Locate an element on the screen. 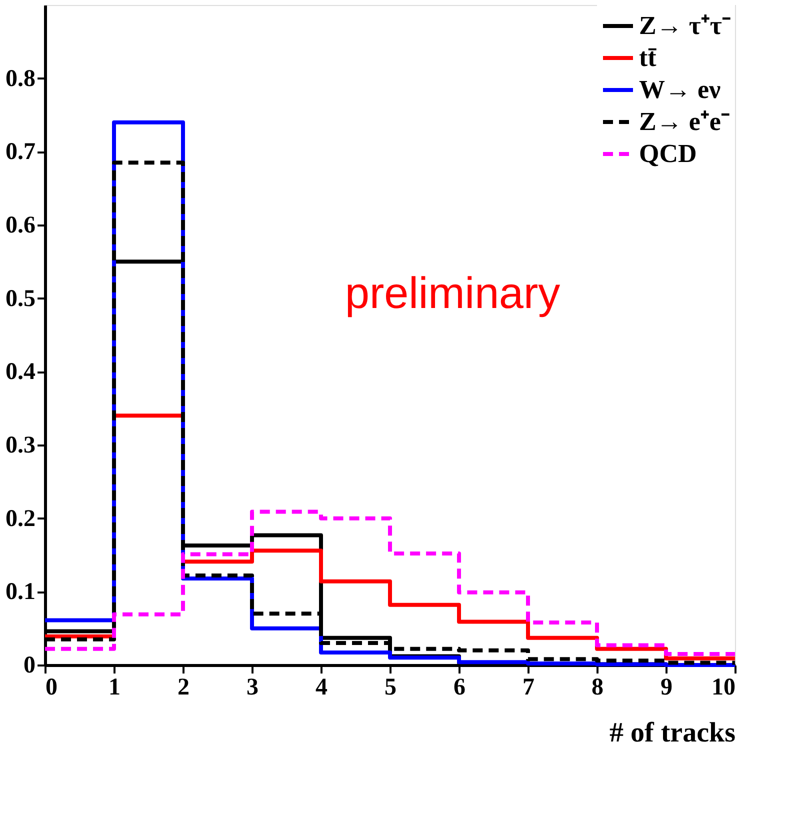 The width and height of the screenshot is (797, 831). x-axis-title: # of tracks is located at coordinates (673, 733).